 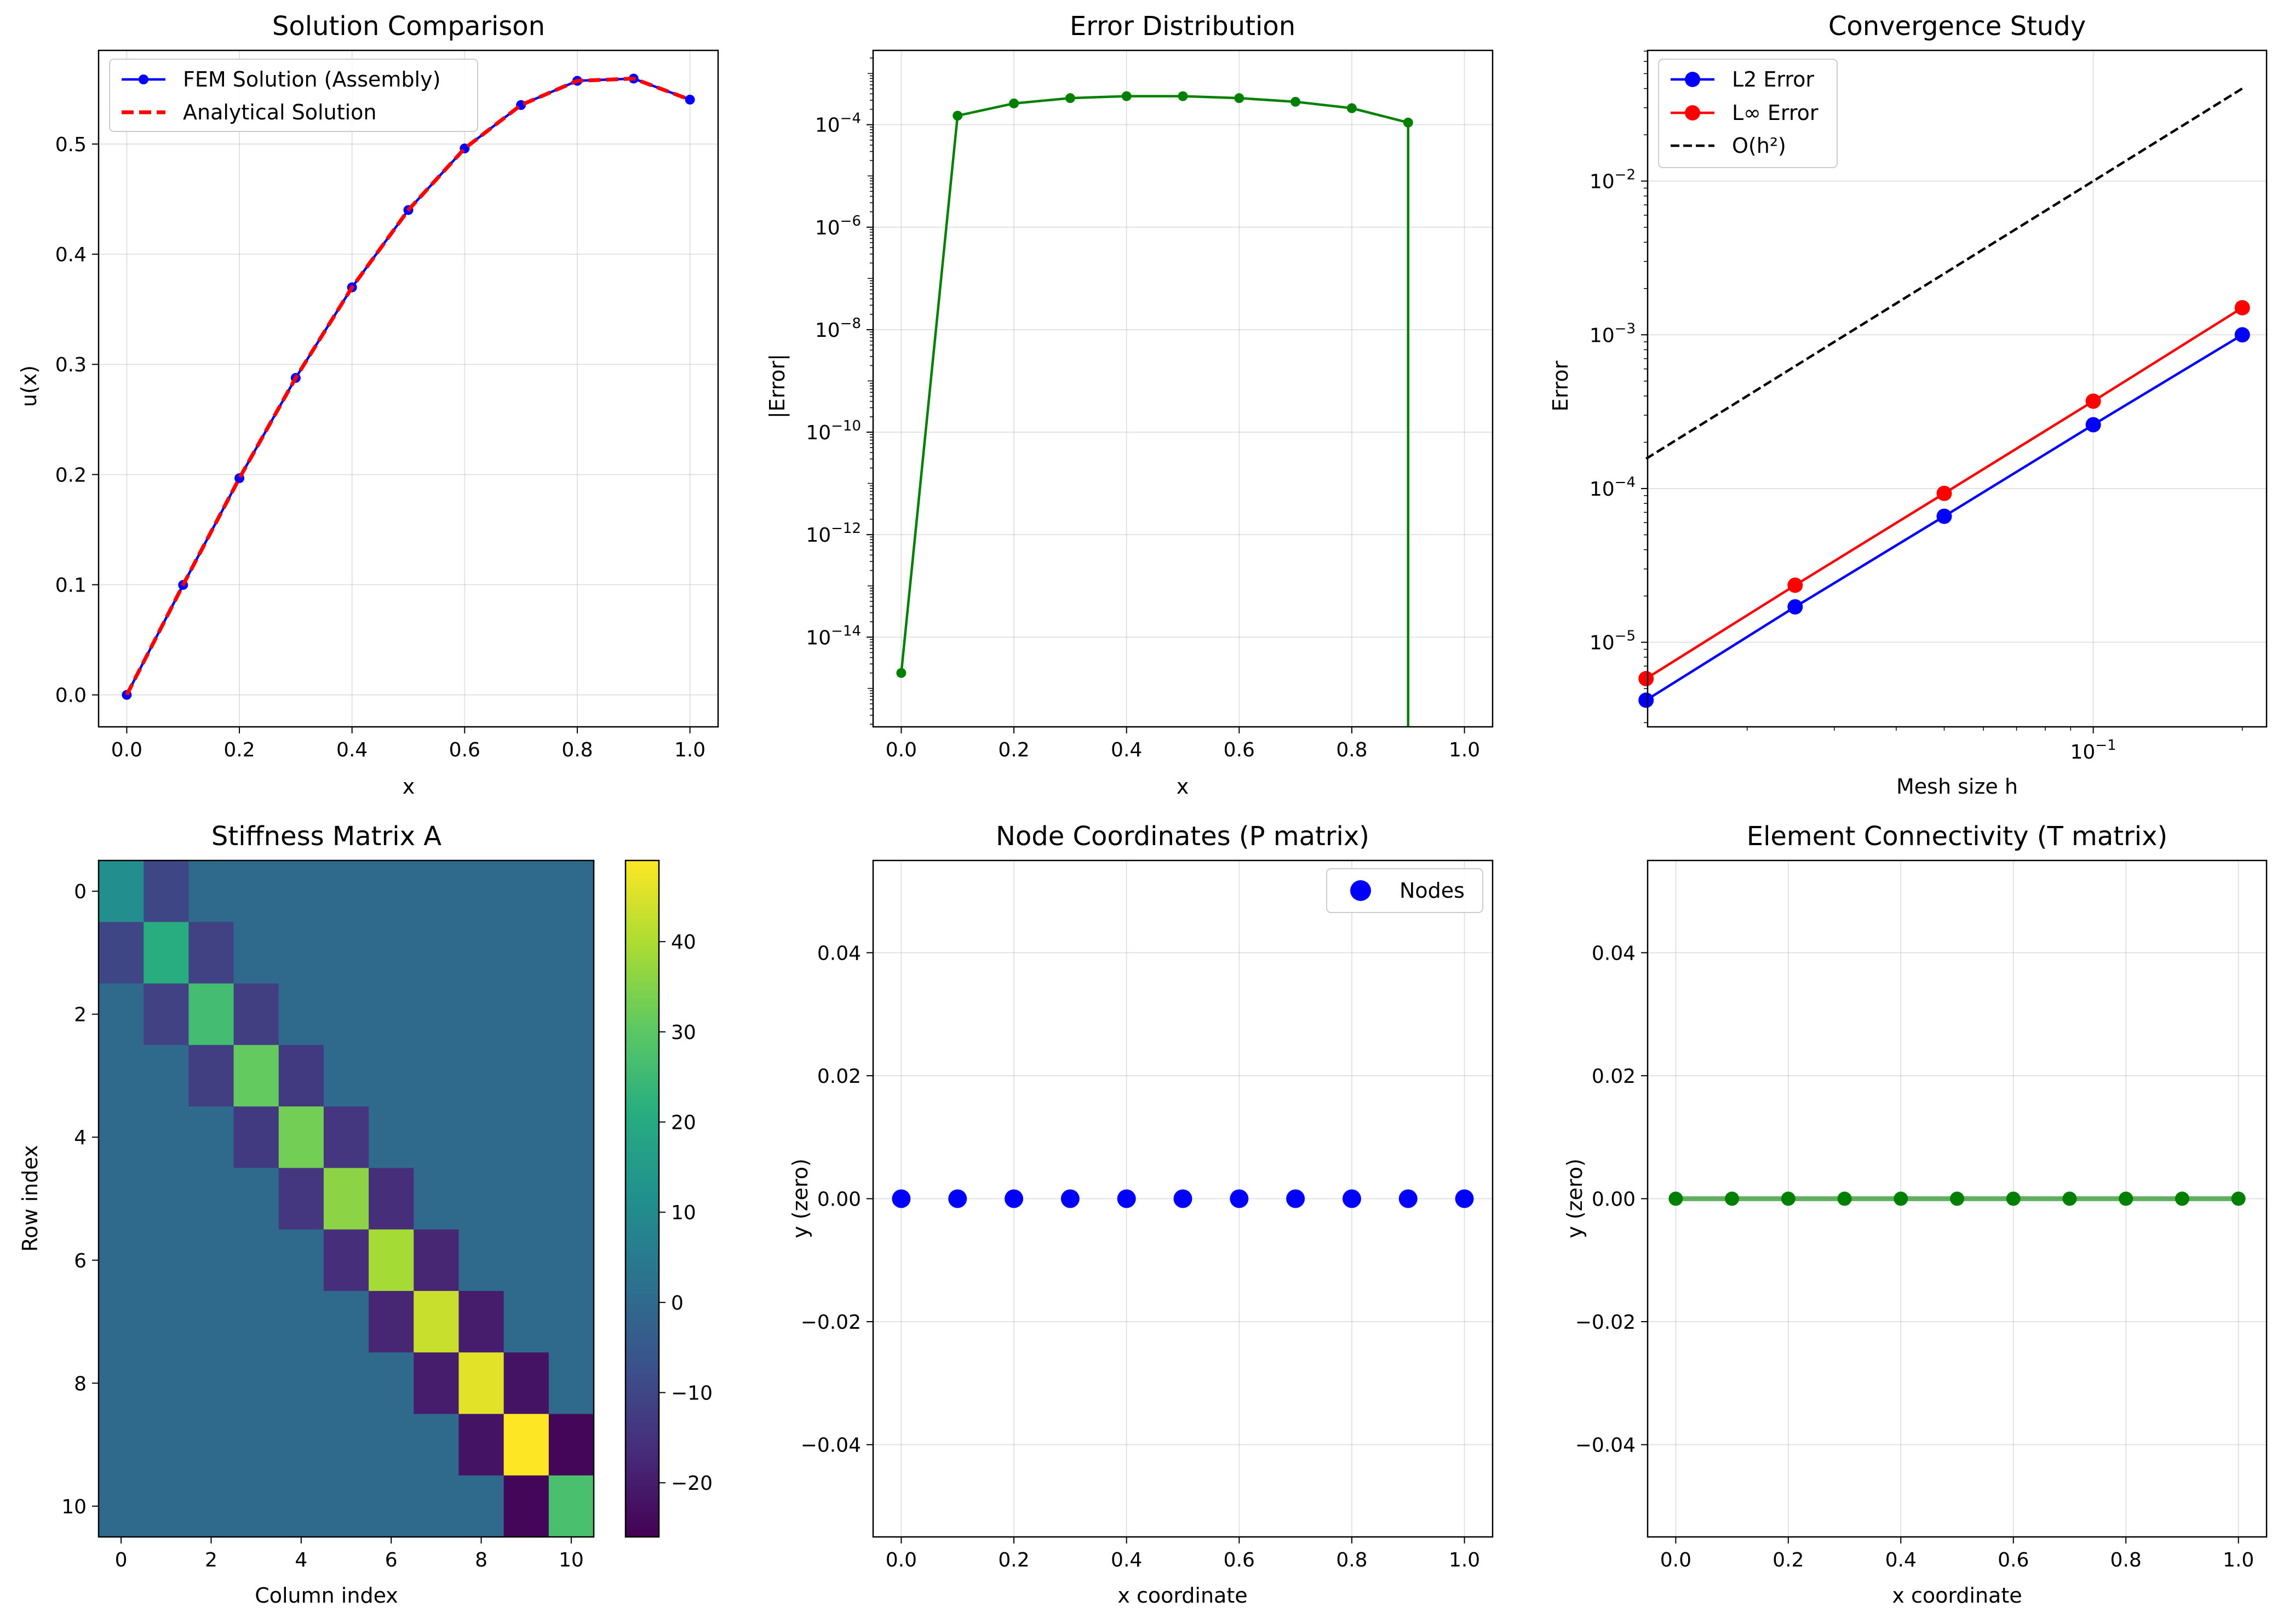 What do you see at coordinates (1788, 1560) in the screenshot?
I see `connectivity-xtick-label: 0.2` at bounding box center [1788, 1560].